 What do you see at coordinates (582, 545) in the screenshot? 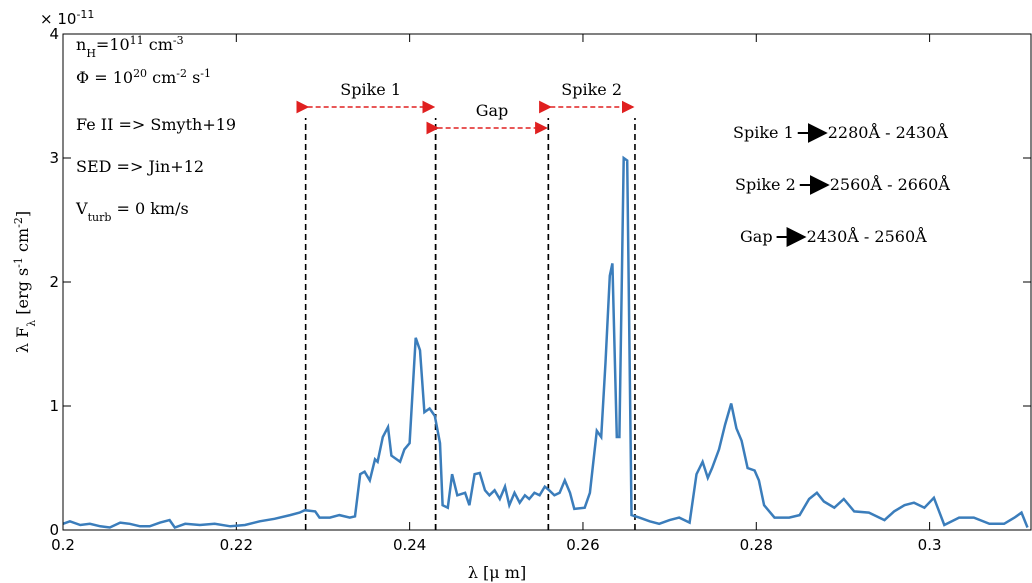
I see `x-tick-label: 0.26` at bounding box center [582, 545].